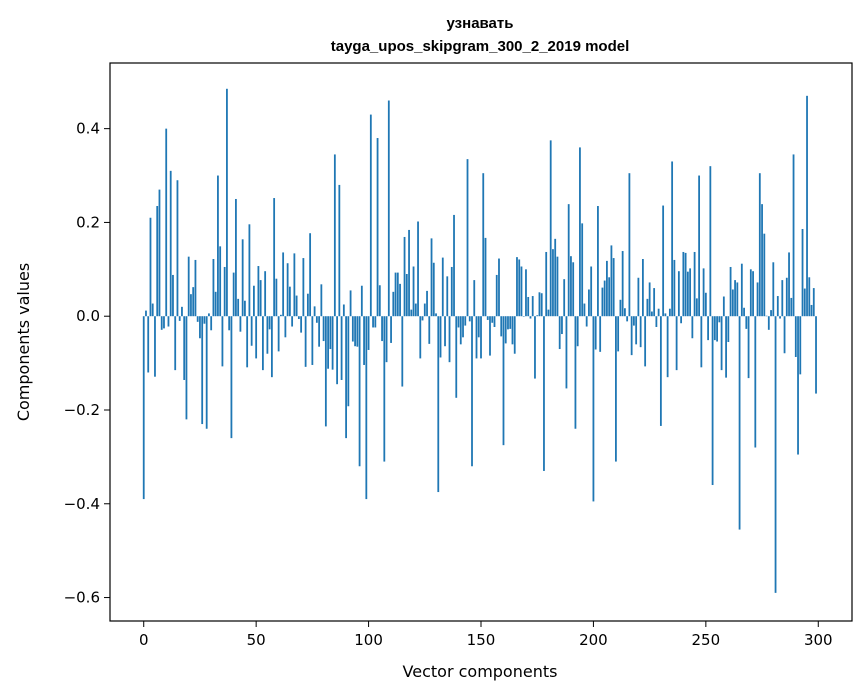 This screenshot has height=696, width=867. I want to click on y-tick-label-5: −0.6, so click(82, 598).